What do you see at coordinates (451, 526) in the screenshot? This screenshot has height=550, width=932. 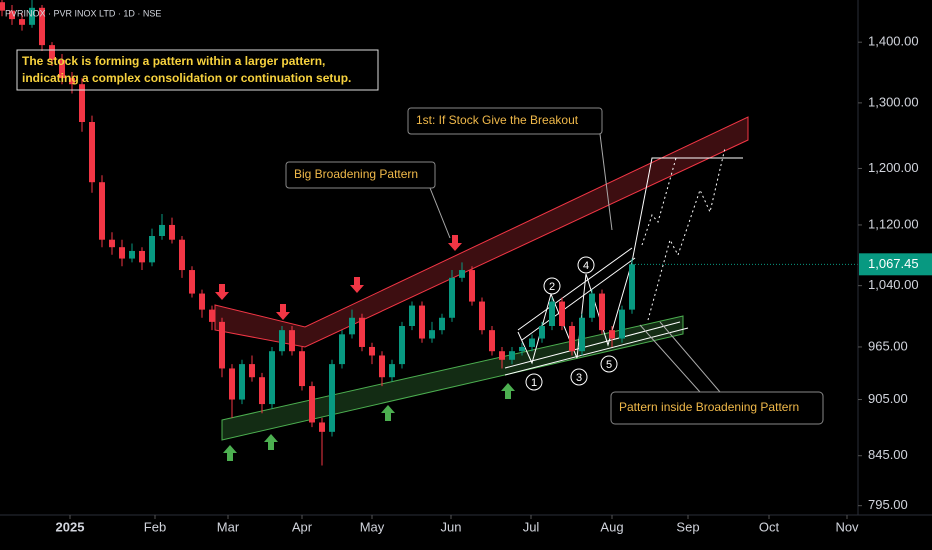 I see `x-tick-label: Jun` at bounding box center [451, 526].